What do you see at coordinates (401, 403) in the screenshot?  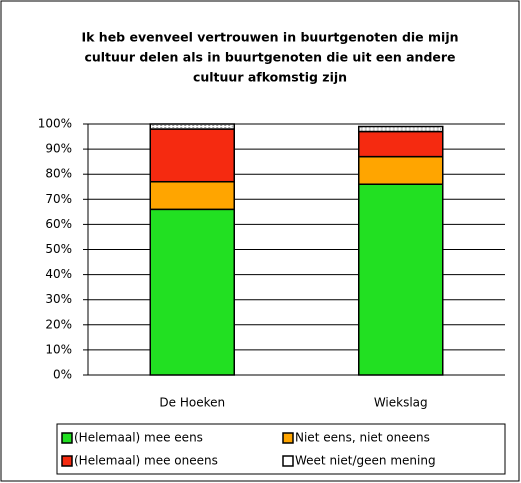 I see `x-tick-label: Wiekslag` at bounding box center [401, 403].